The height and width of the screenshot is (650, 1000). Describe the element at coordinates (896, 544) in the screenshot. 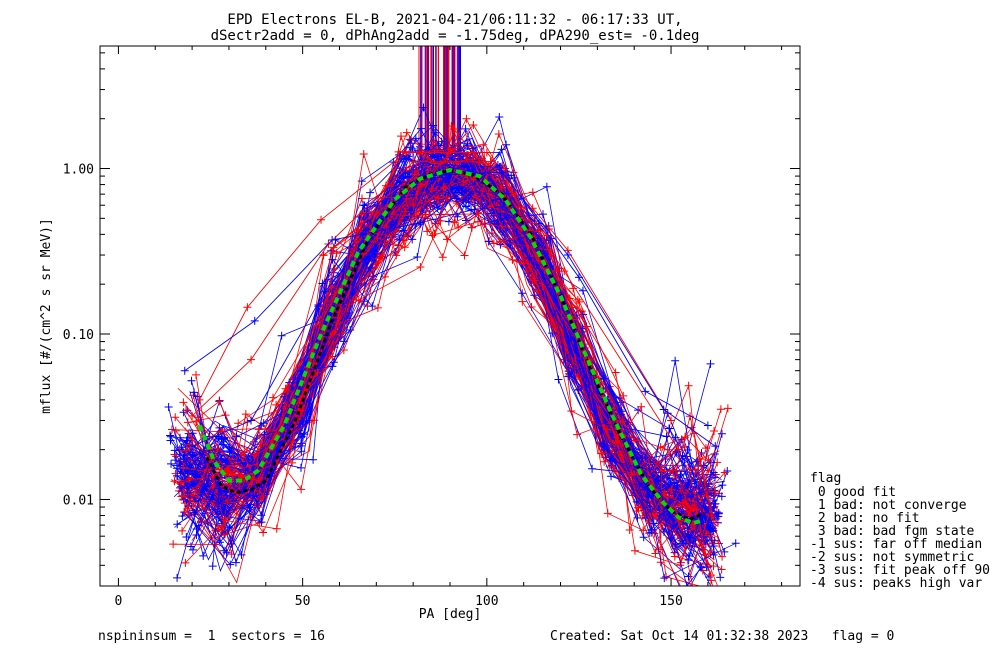

I see `legend-item: -1 sus: far off median` at that location.